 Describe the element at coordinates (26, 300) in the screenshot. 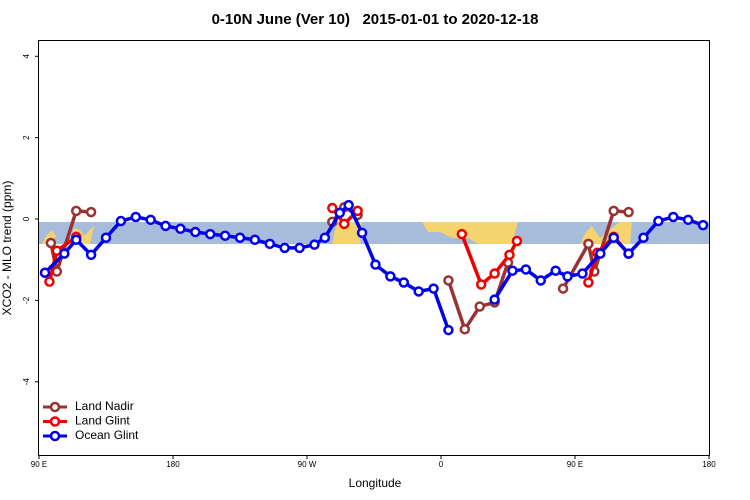

I see `y-tick-label: -2` at that location.